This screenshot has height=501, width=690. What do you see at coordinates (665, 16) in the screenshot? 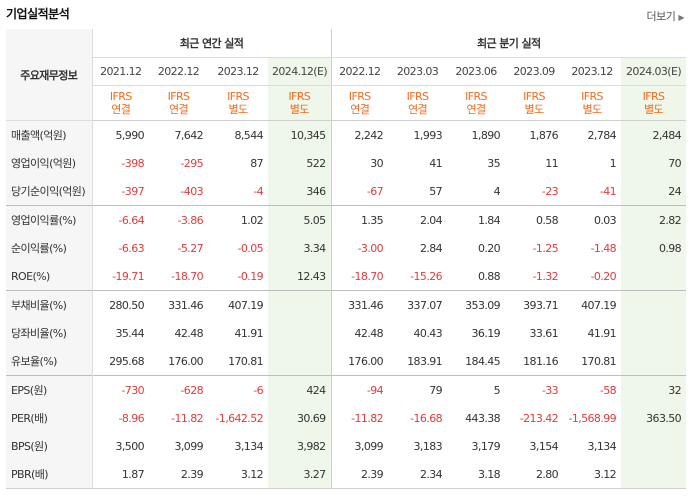
I see `more-link: 더보기 ▶` at bounding box center [665, 16].